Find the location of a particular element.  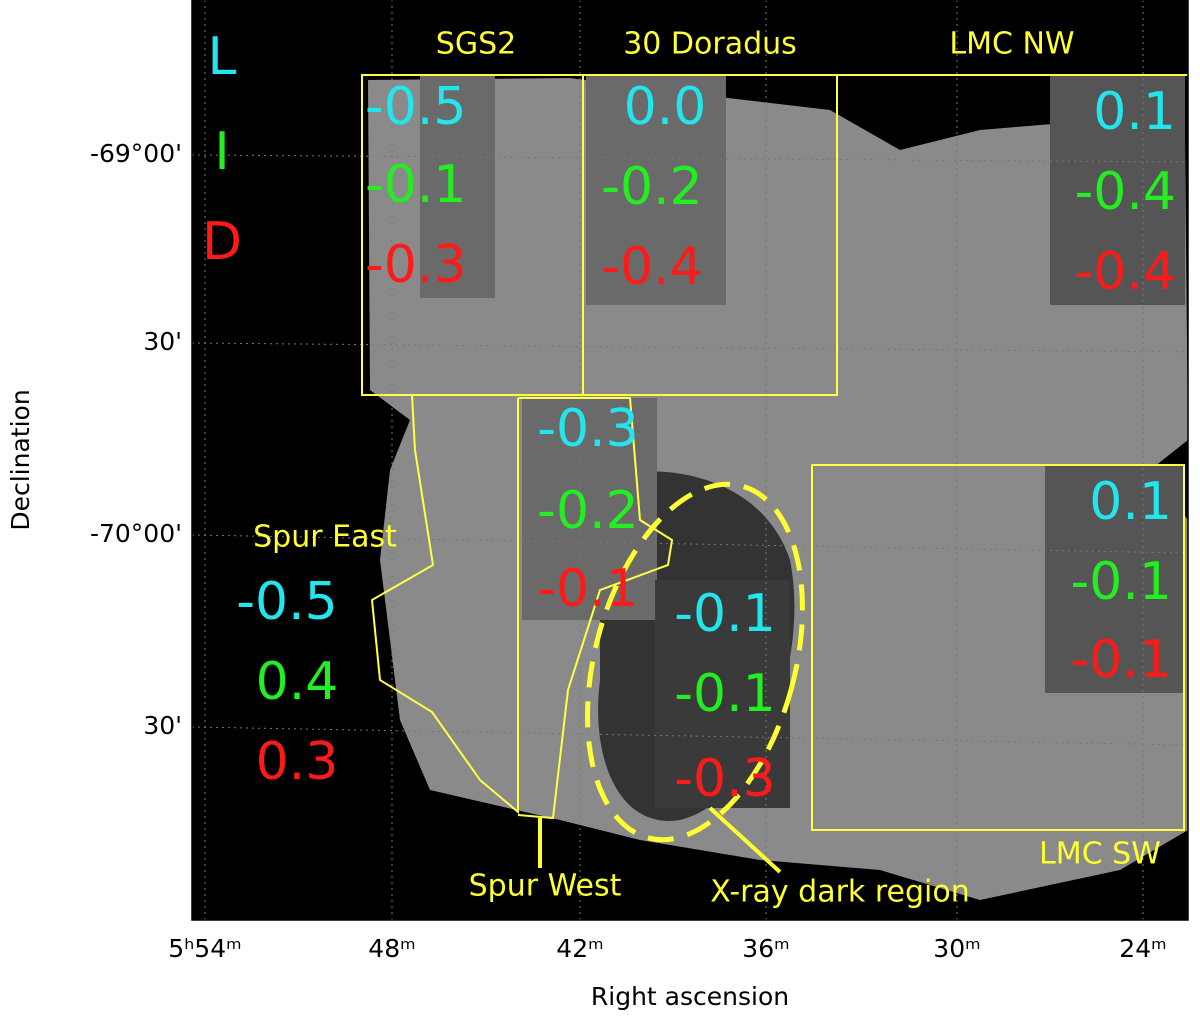

region-label: LMC SW is located at coordinates (1100, 854).